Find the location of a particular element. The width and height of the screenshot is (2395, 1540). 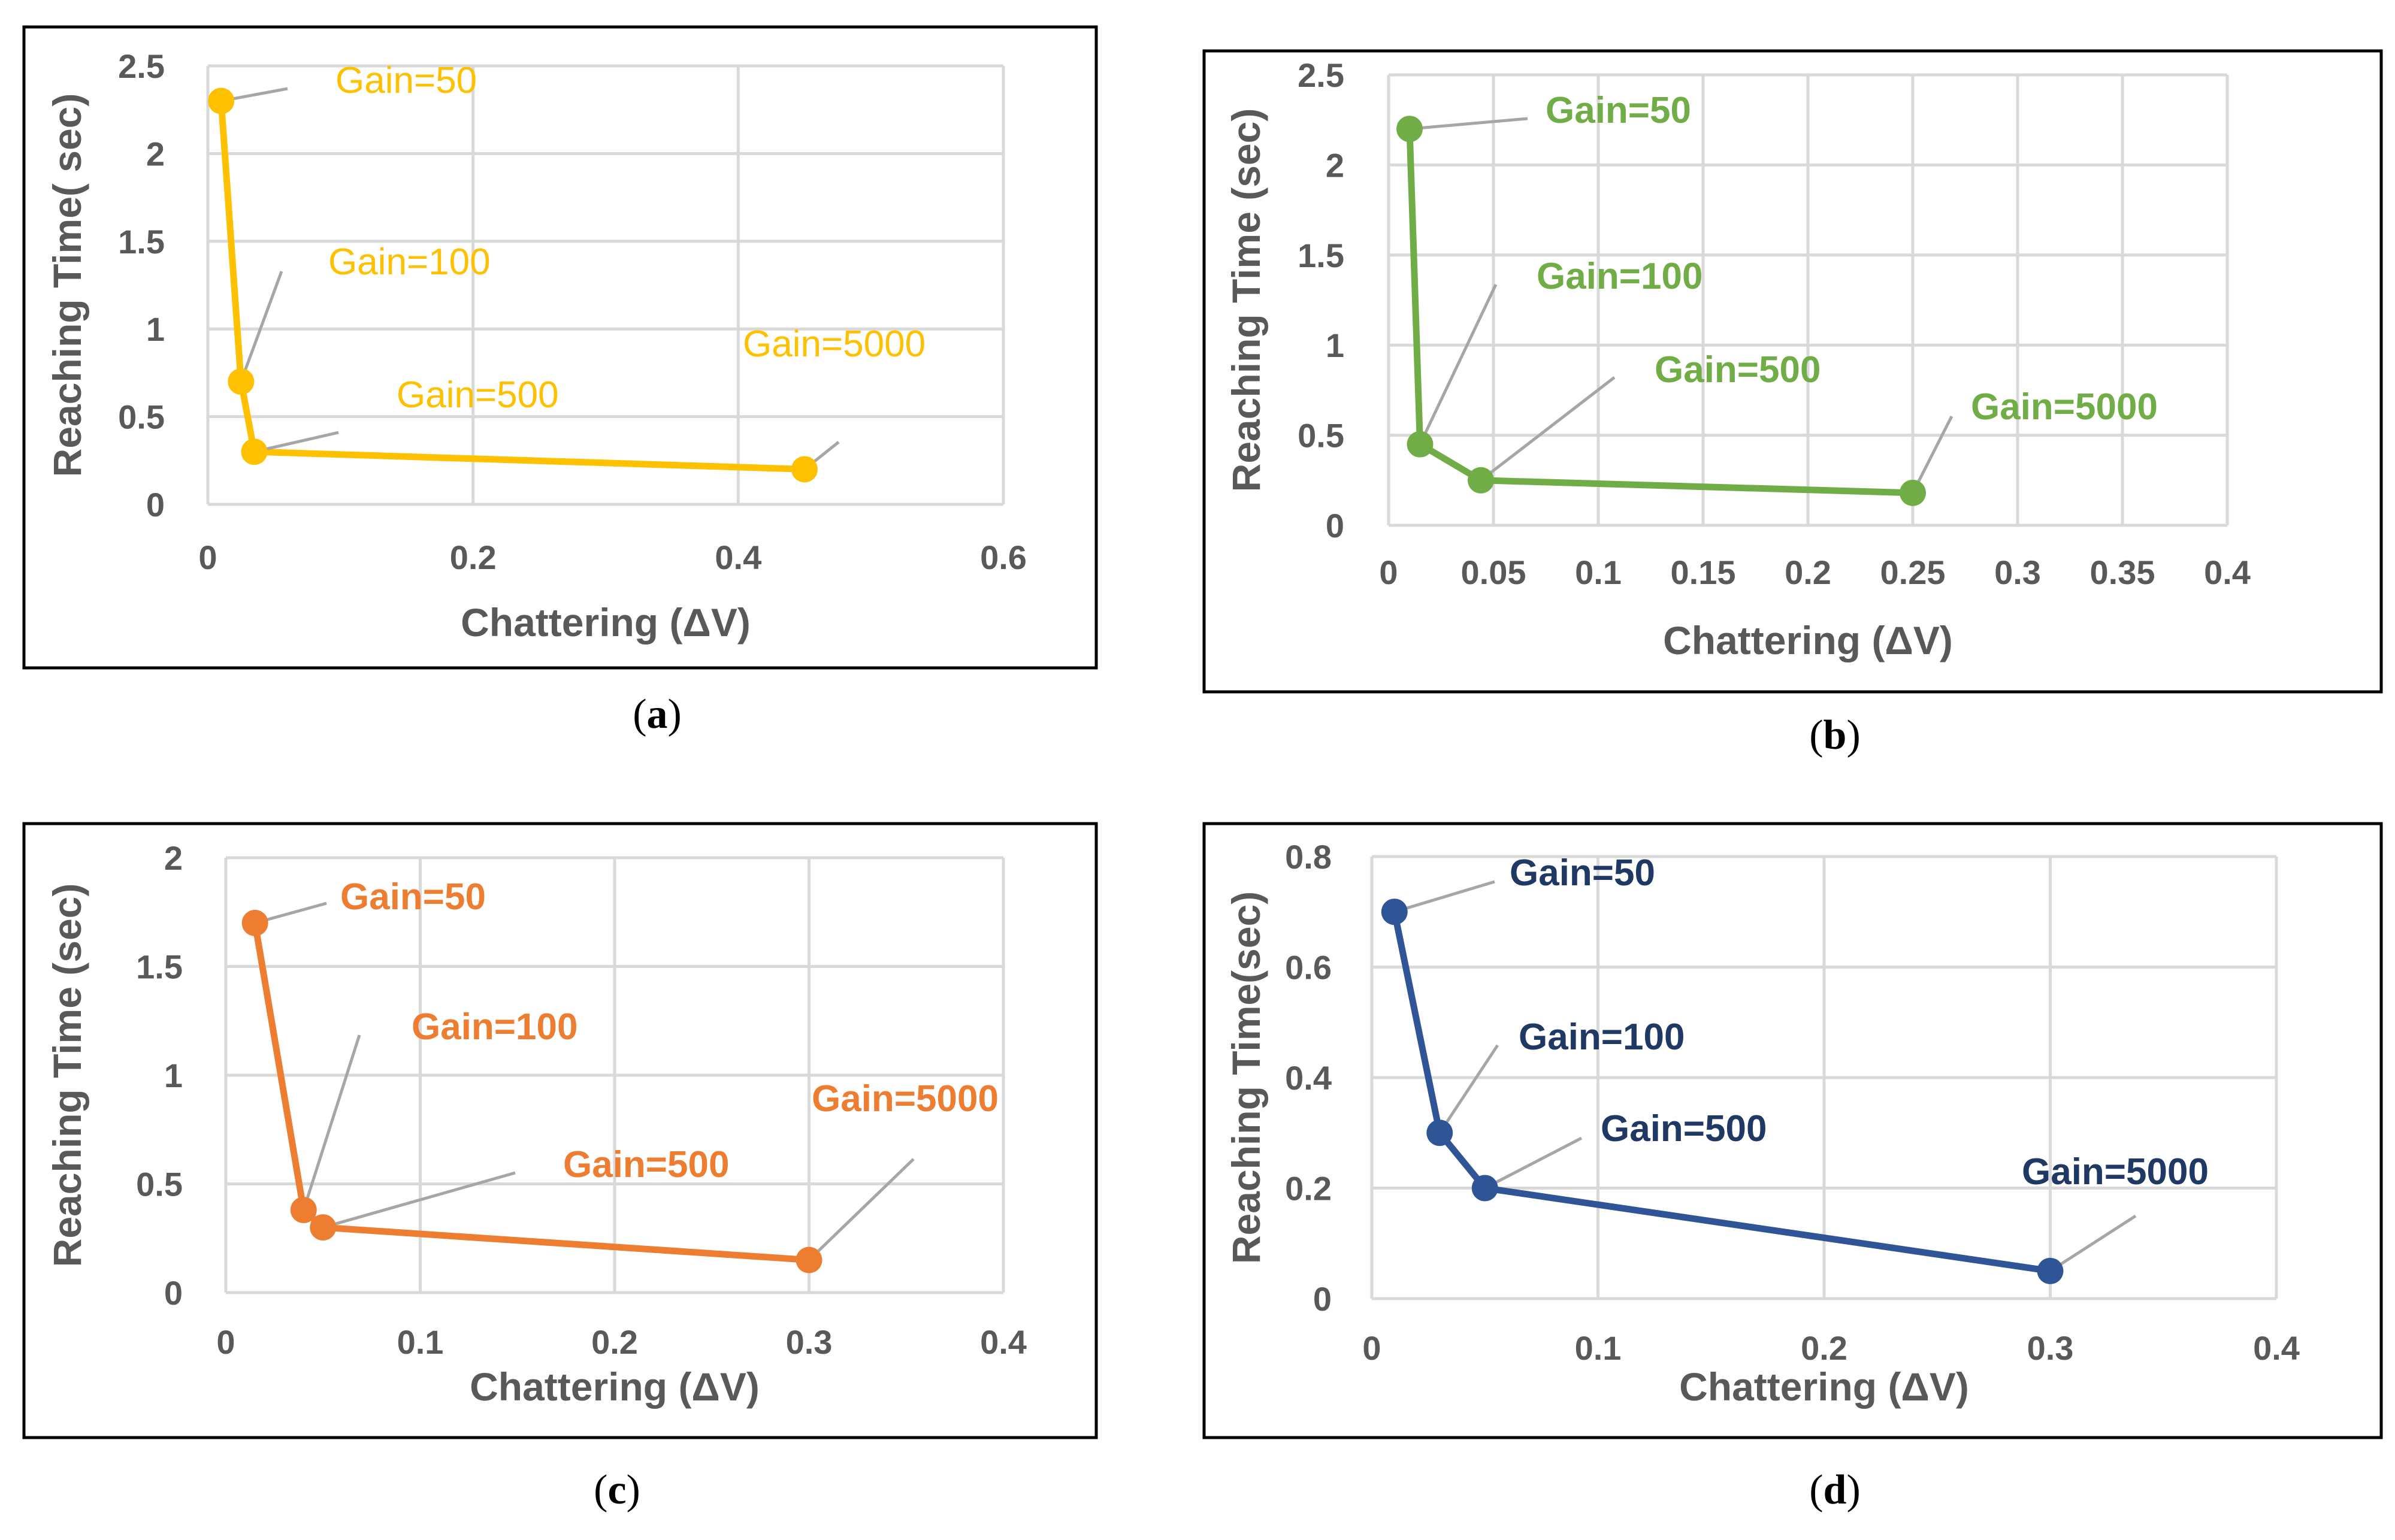

x-tick-label: 0.25 is located at coordinates (1913, 572).